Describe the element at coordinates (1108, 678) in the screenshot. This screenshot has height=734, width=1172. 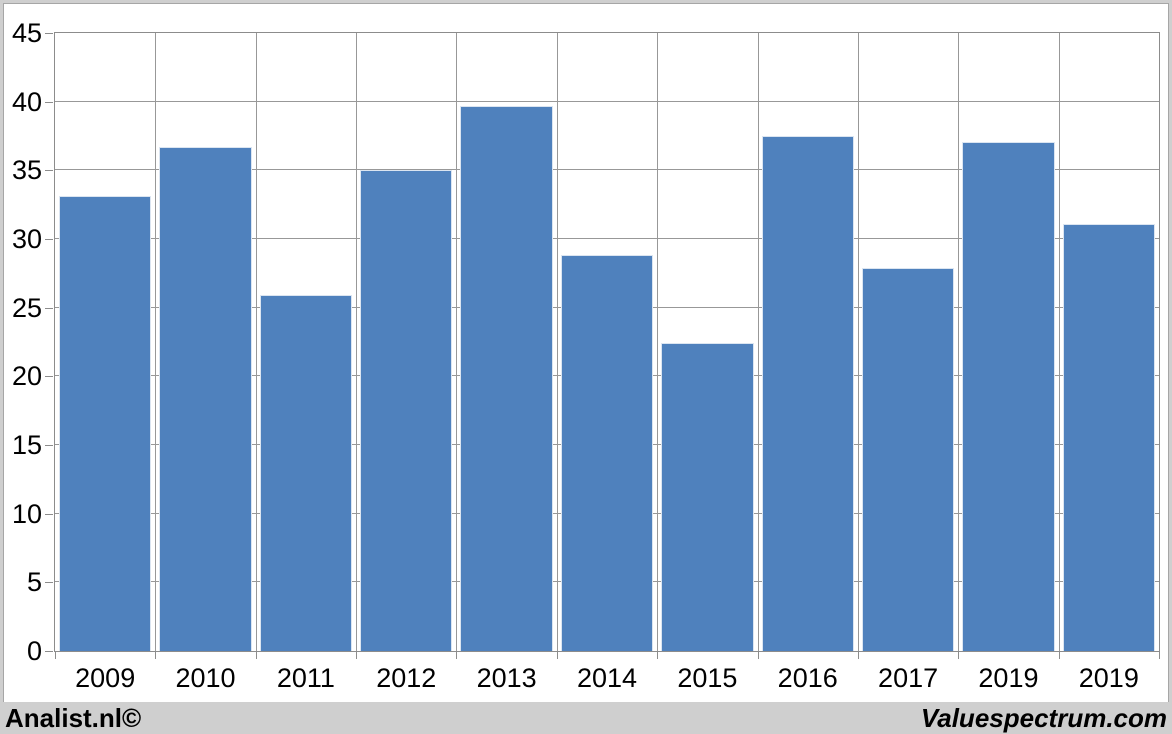
I see `x-axis-label-10-2019: 2019` at that location.